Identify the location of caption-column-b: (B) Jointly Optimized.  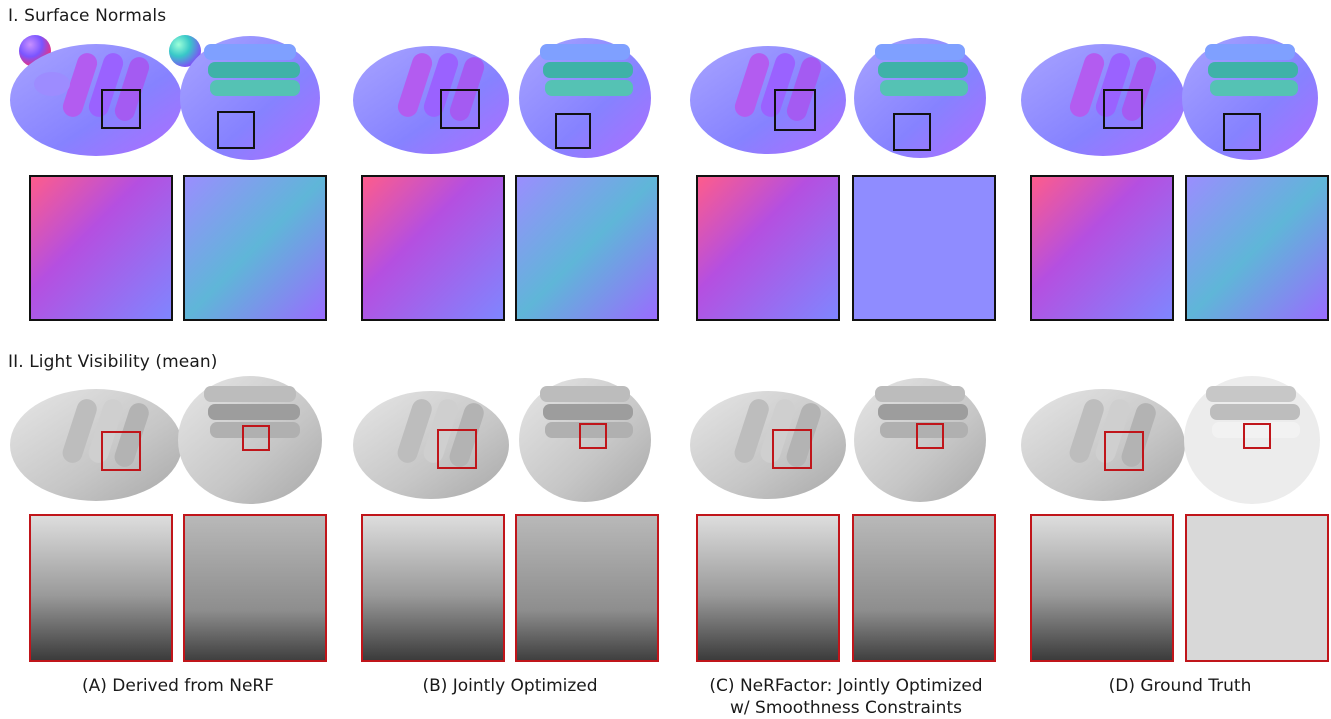
(510, 686).